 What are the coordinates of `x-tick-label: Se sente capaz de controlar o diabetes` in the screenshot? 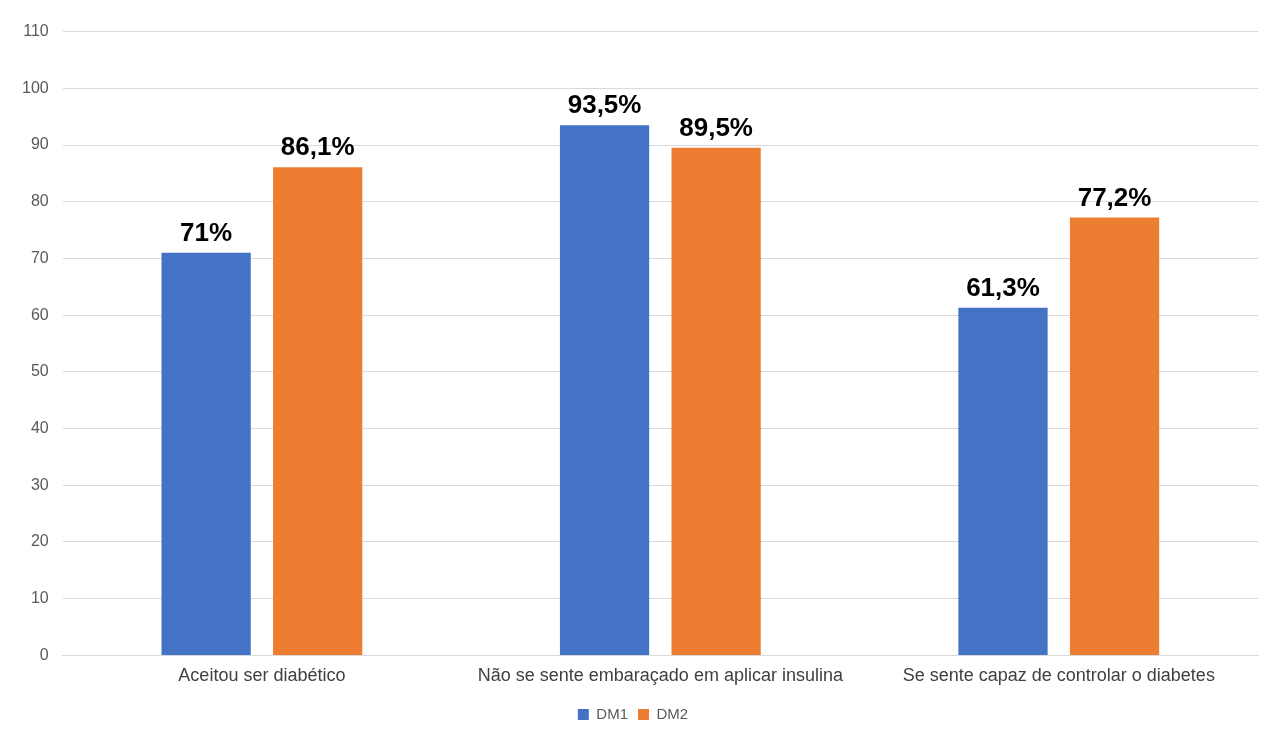 It's located at (1058, 675).